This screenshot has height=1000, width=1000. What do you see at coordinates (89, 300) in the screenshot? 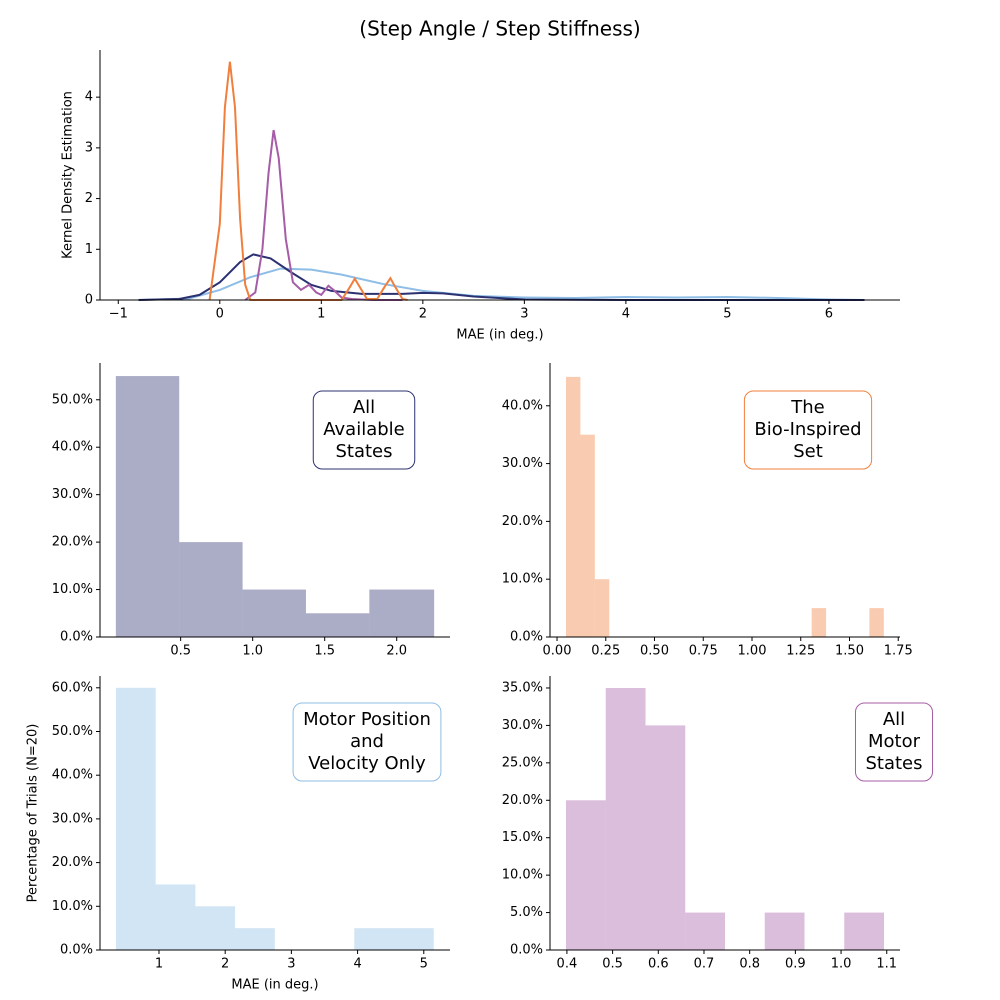
I see `y-tick-label: 0` at bounding box center [89, 300].